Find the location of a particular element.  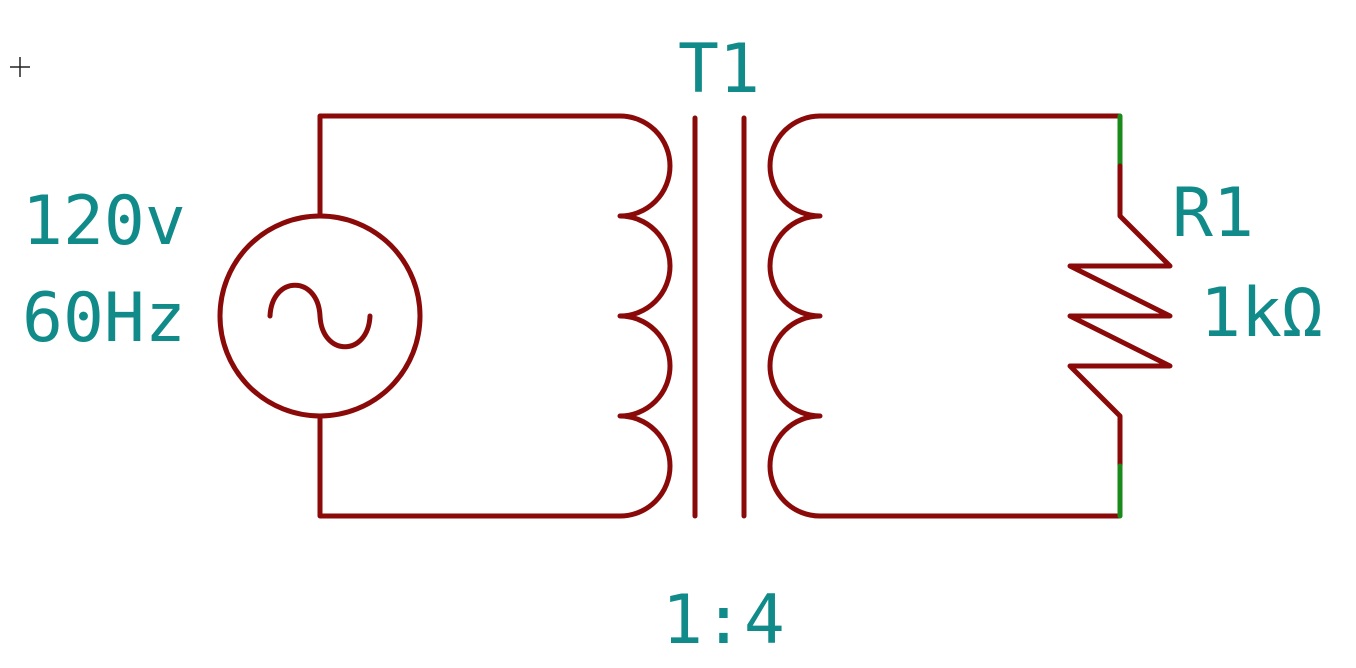

transformer-primary-winding is located at coordinates (645, 316).